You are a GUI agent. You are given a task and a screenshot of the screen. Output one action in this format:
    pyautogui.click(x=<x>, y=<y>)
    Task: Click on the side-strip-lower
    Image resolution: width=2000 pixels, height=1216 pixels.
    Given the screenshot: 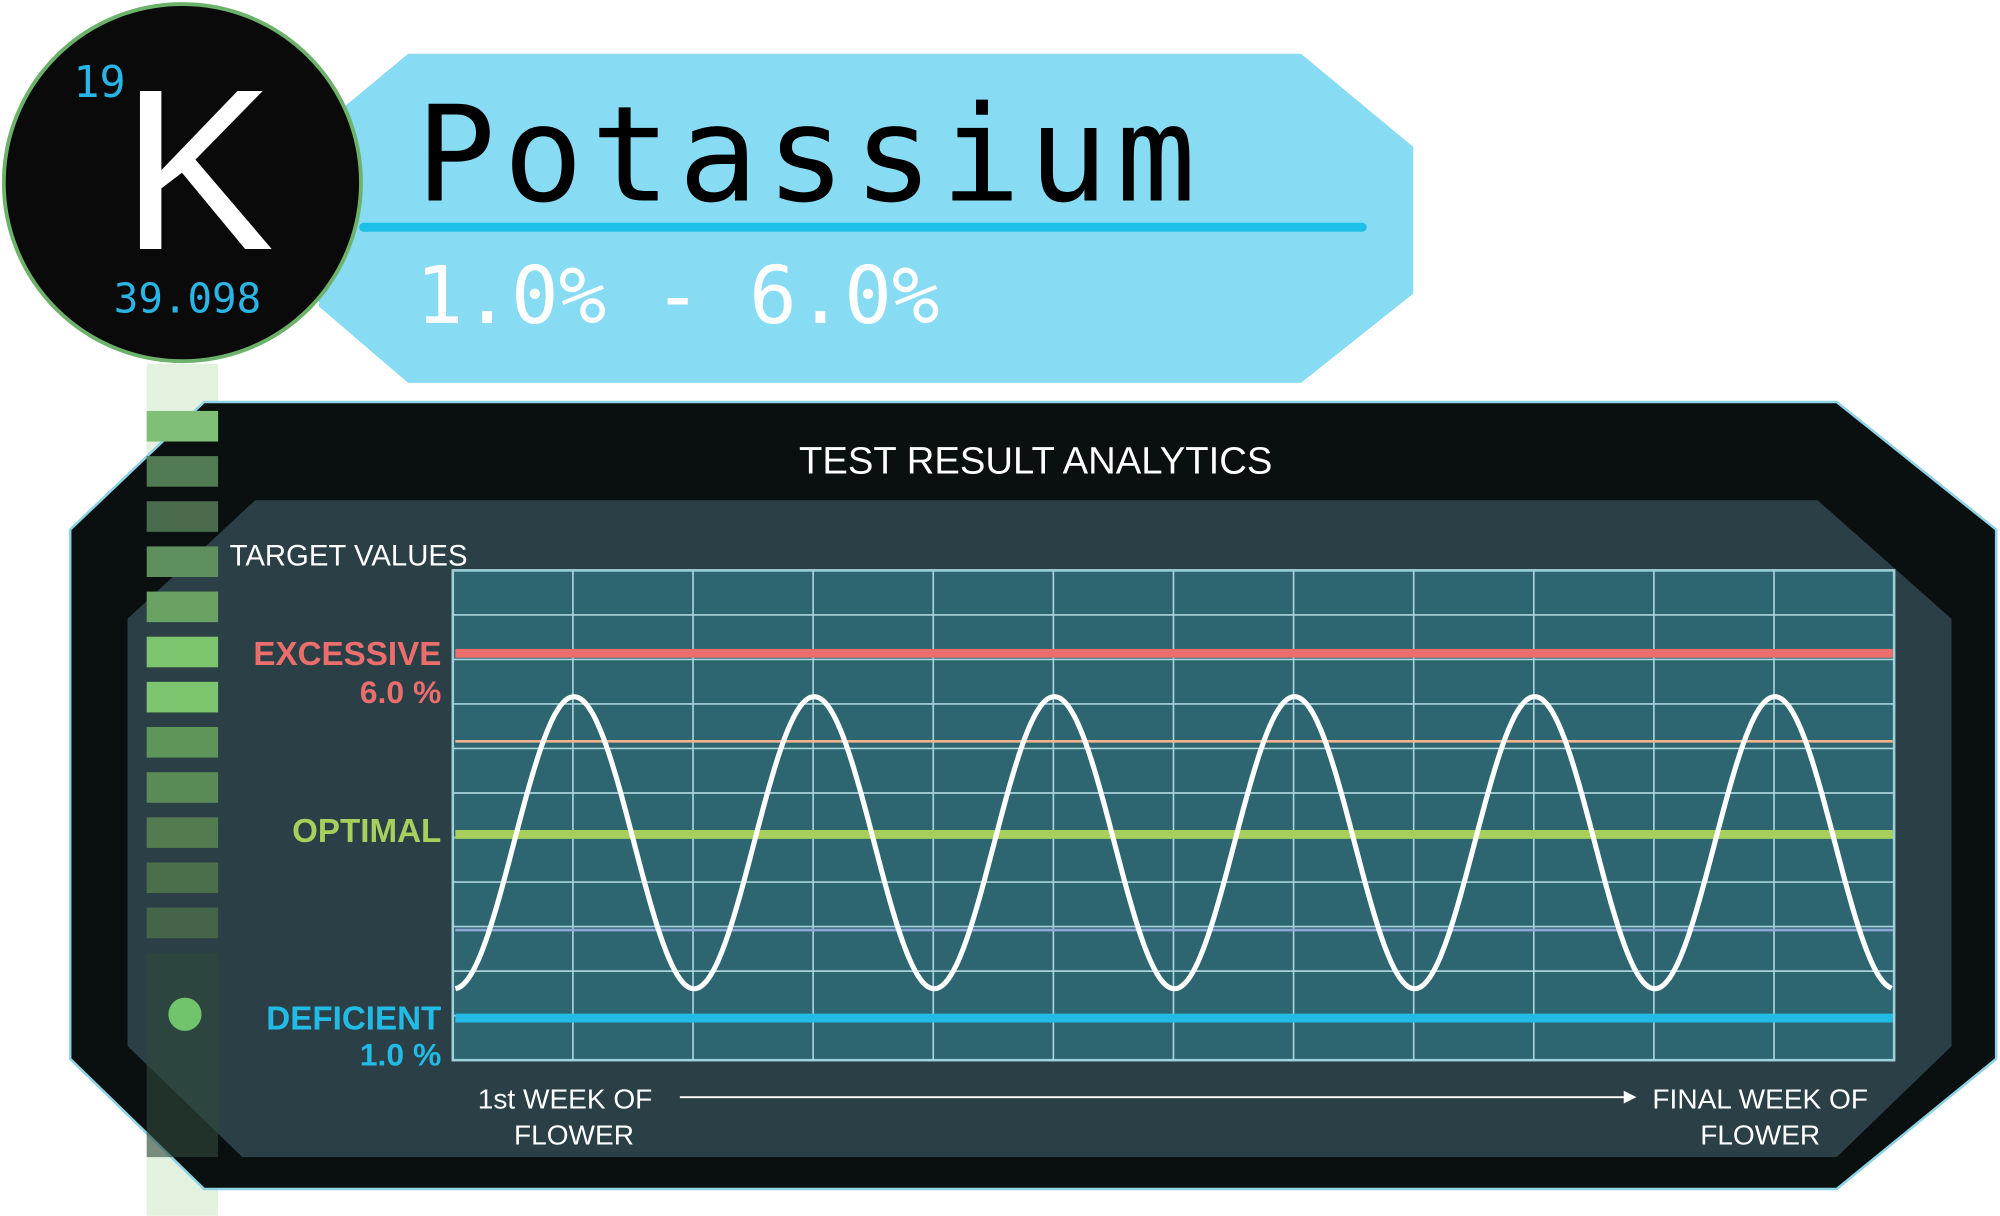 What is the action you would take?
    pyautogui.click(x=182, y=1055)
    